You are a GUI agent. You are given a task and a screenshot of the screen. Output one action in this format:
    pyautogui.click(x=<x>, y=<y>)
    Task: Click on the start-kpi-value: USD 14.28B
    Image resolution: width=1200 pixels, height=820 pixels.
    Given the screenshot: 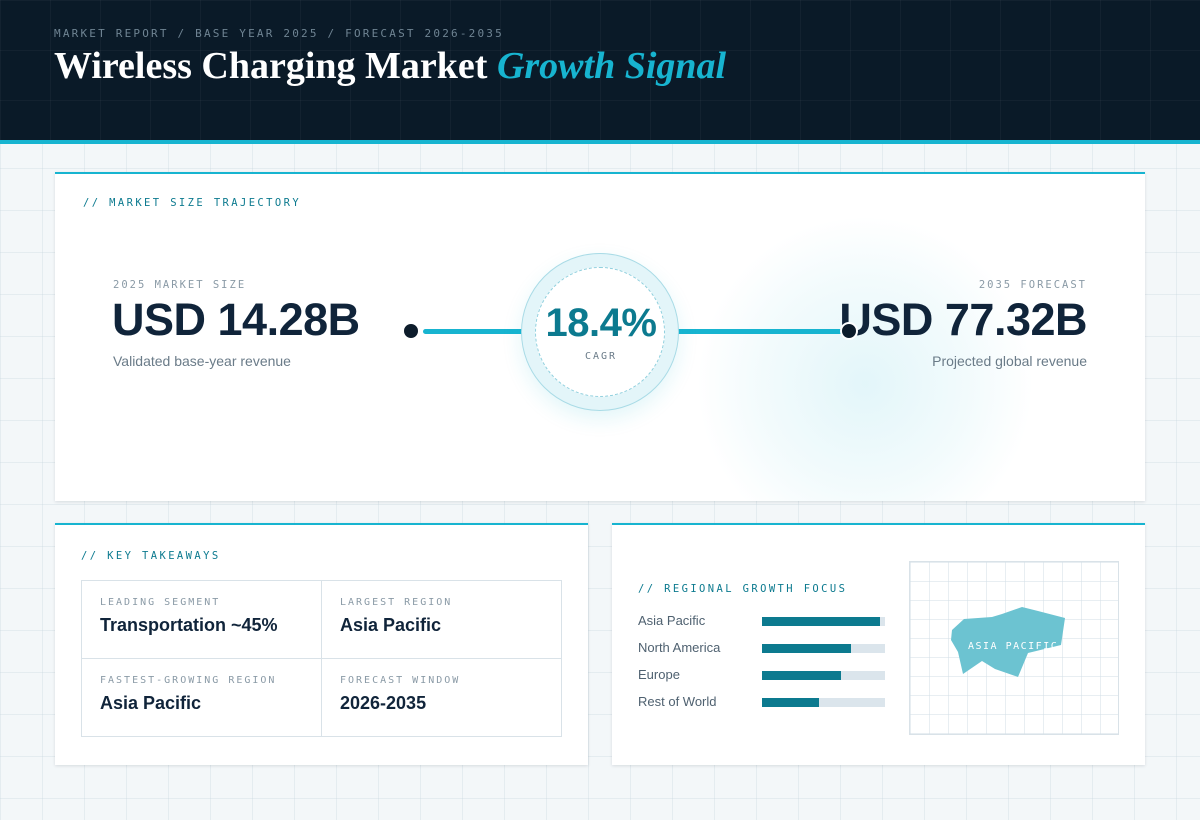 What is the action you would take?
    pyautogui.click(x=236, y=319)
    